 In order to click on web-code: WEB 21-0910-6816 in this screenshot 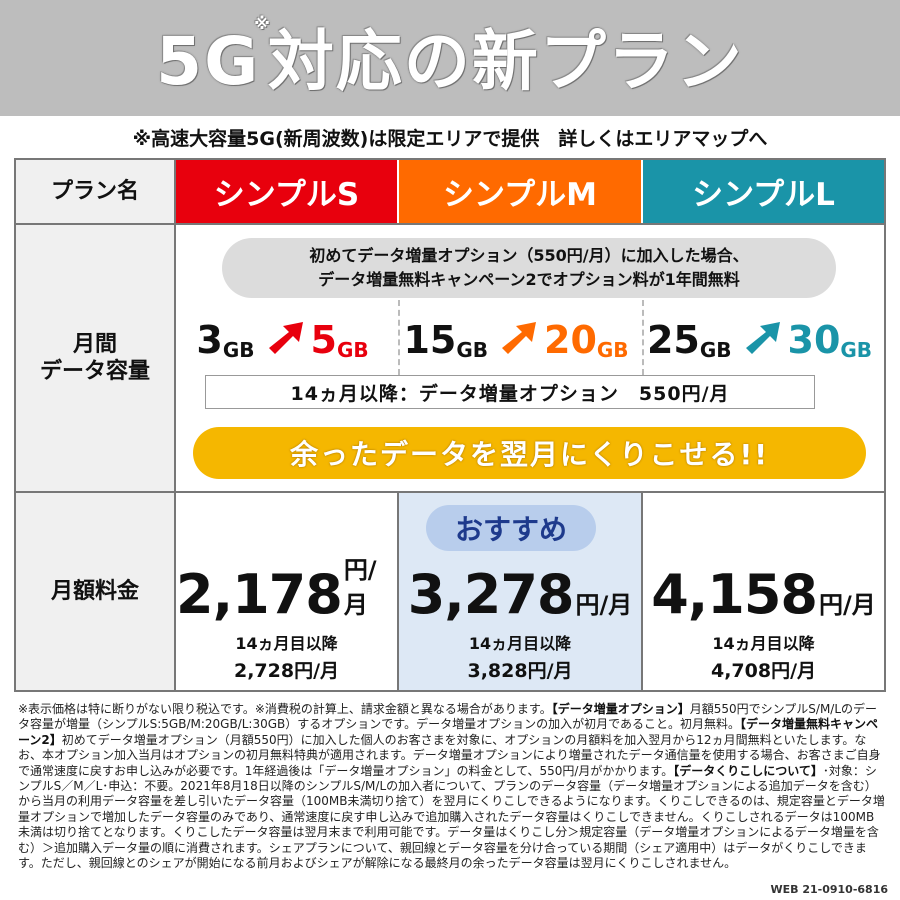, I will do `click(829, 889)`.